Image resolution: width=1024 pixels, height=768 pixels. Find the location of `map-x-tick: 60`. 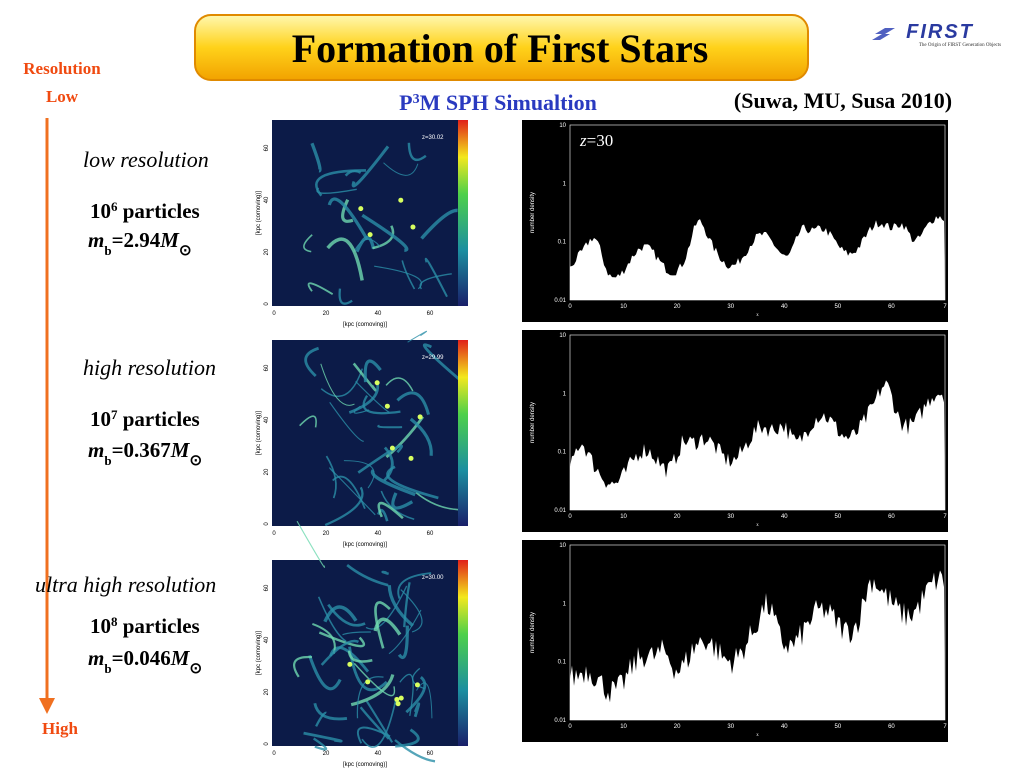

map-x-tick: 60 is located at coordinates (430, 534).